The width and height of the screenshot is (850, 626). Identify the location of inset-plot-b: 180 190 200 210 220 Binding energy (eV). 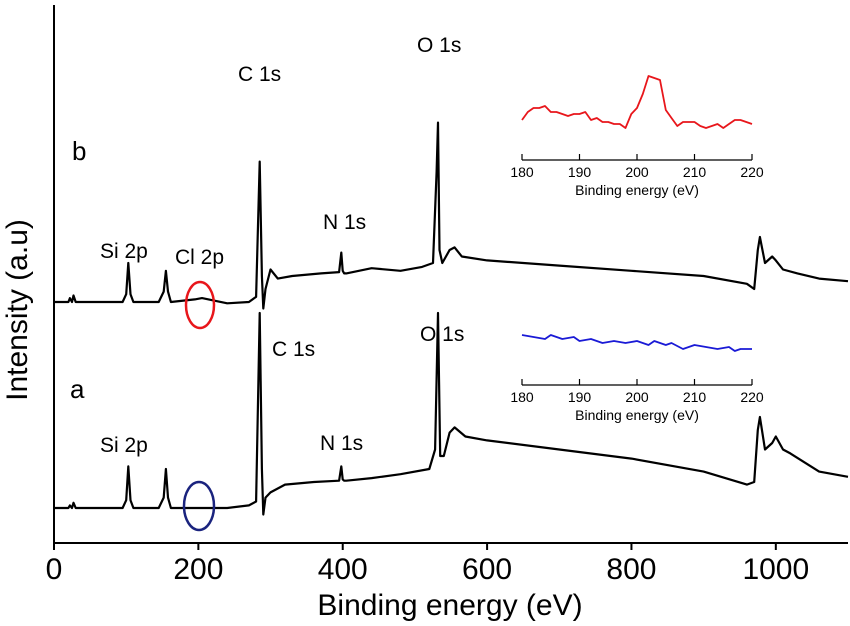
(637, 136).